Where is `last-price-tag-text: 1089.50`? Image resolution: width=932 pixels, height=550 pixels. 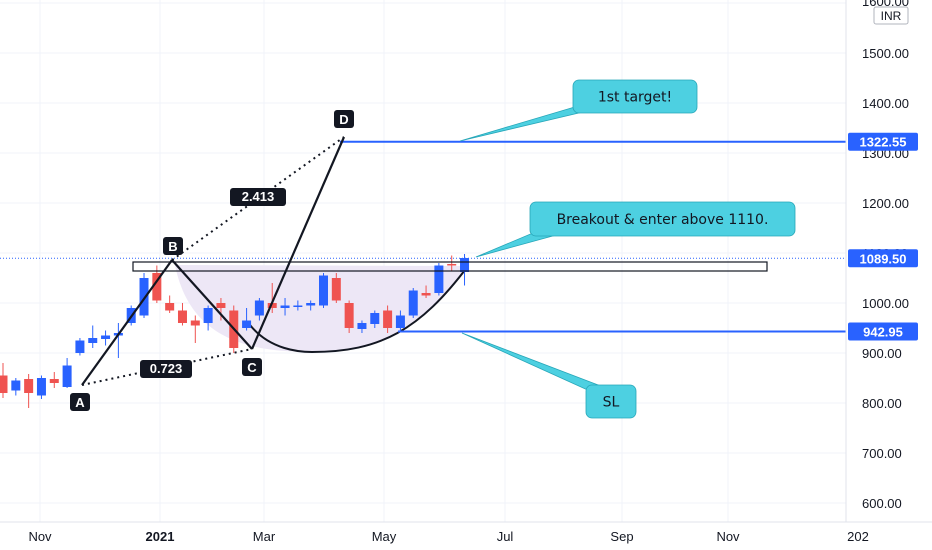
last-price-tag-text: 1089.50 is located at coordinates (883, 258).